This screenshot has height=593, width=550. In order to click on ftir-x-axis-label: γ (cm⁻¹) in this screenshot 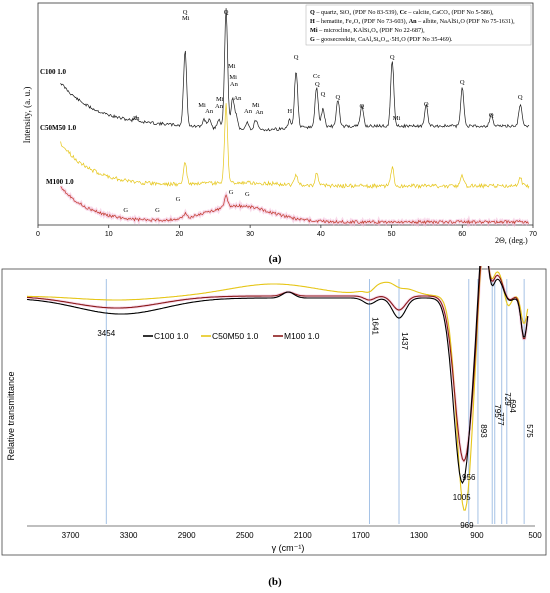, I will do `click(288, 548)`.